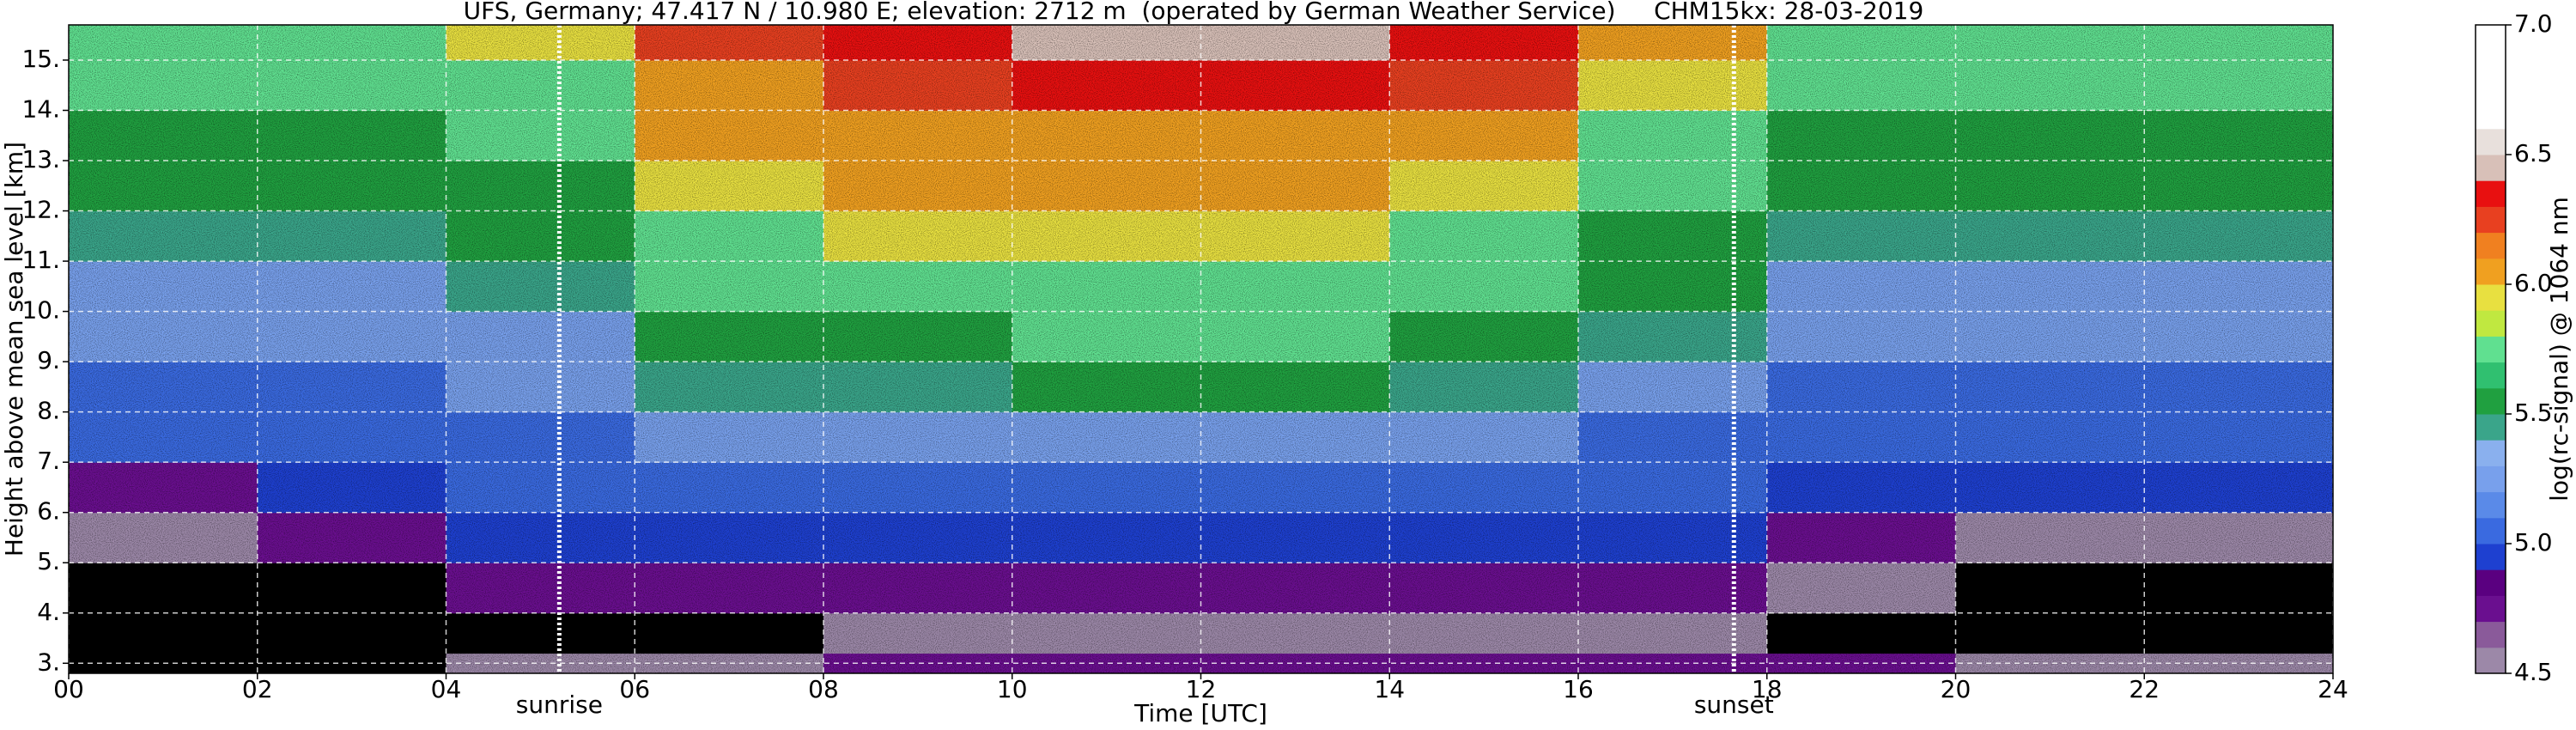 Image resolution: width=2576 pixels, height=730 pixels. I want to click on colorbar-tick-label: 5.0, so click(2533, 542).